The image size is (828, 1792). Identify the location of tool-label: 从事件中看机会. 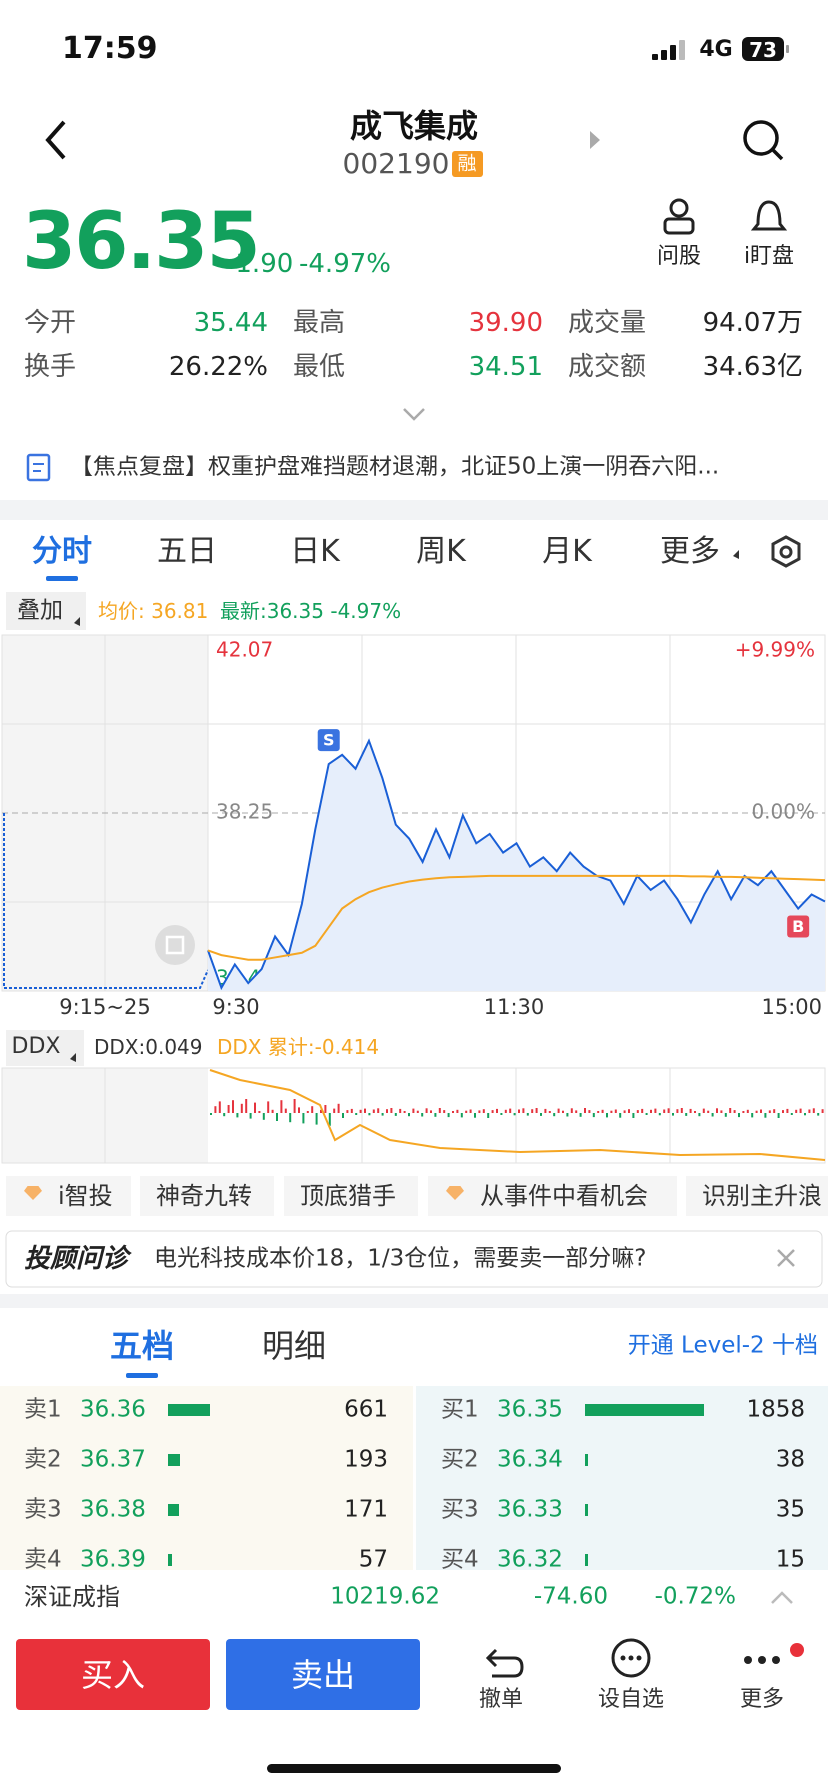
(564, 1196).